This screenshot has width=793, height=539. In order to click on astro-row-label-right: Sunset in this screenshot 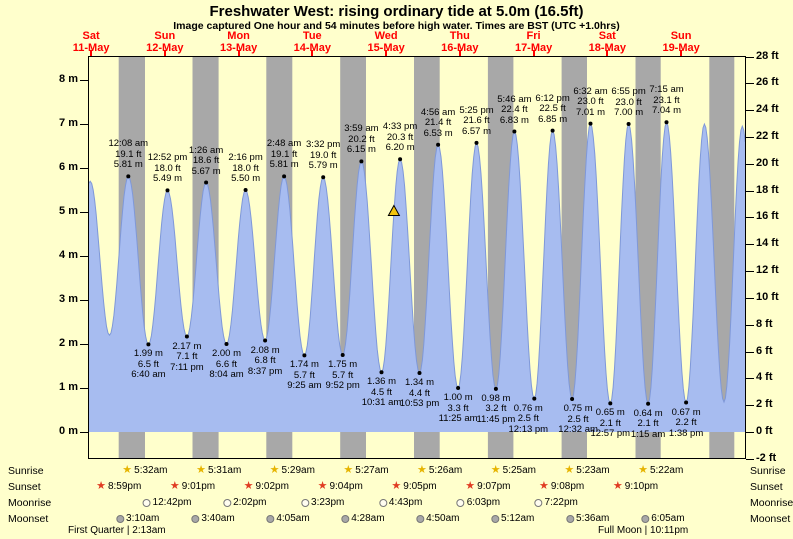, I will do `click(766, 487)`.